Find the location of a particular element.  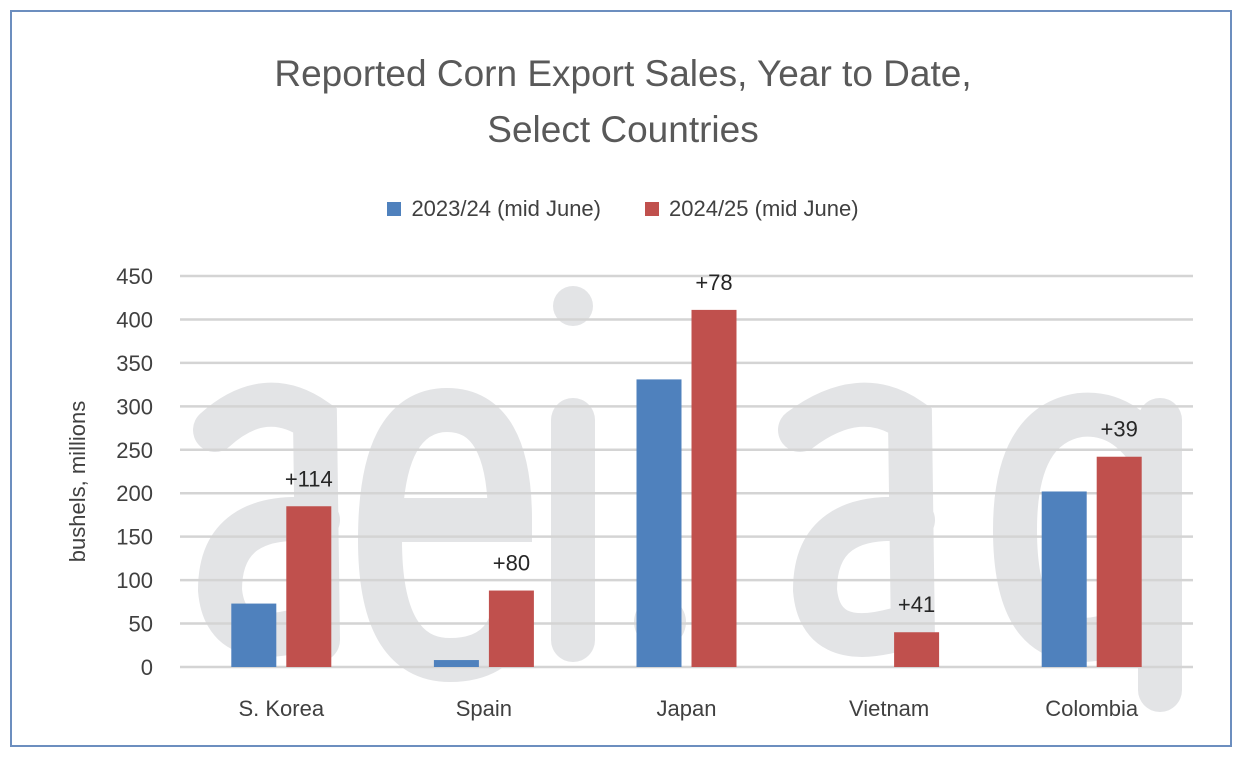

watermark-dot-i is located at coordinates (573, 306).